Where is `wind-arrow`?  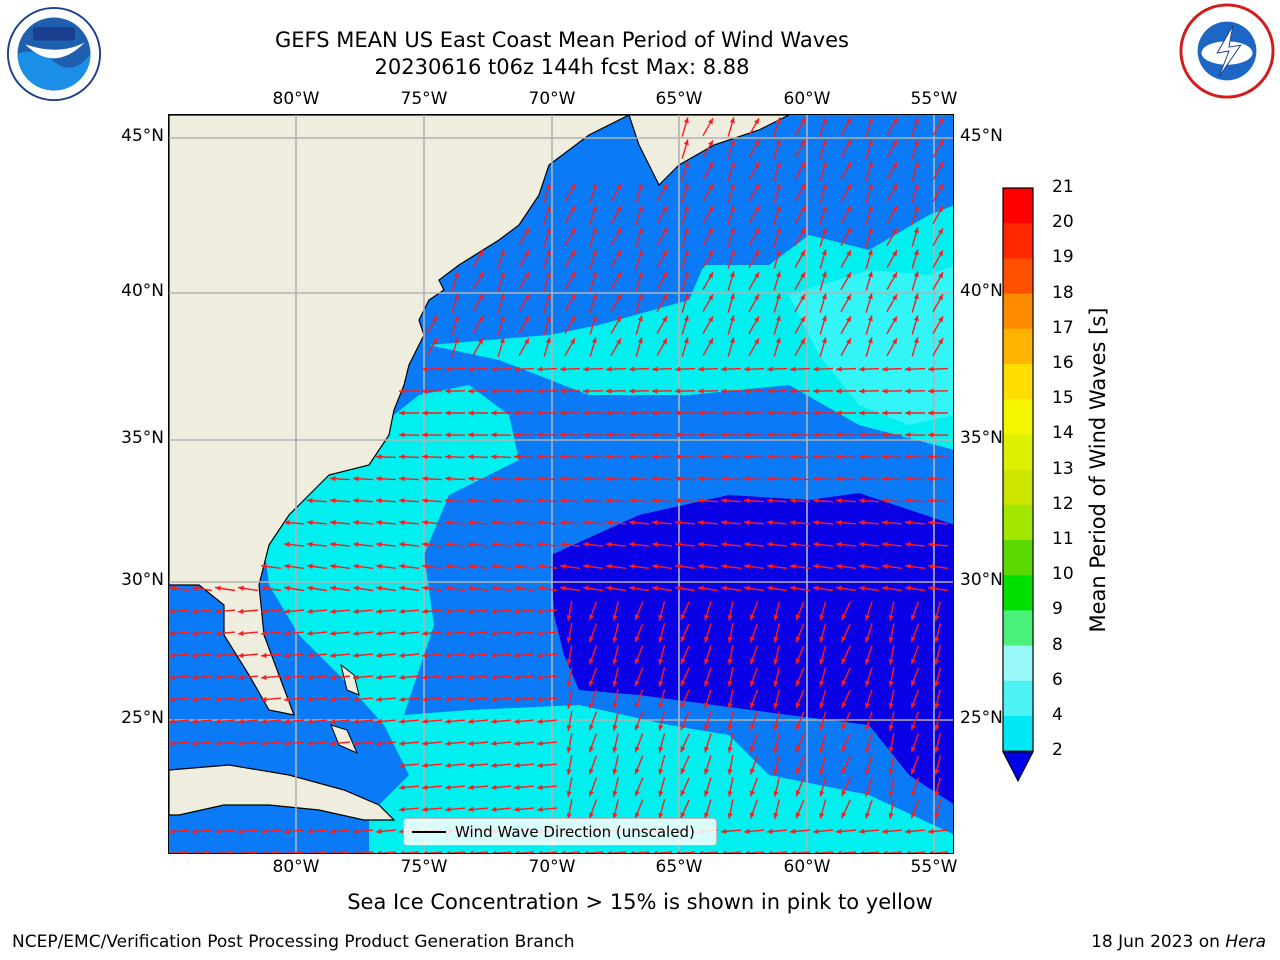 wind-arrow is located at coordinates (870, 852).